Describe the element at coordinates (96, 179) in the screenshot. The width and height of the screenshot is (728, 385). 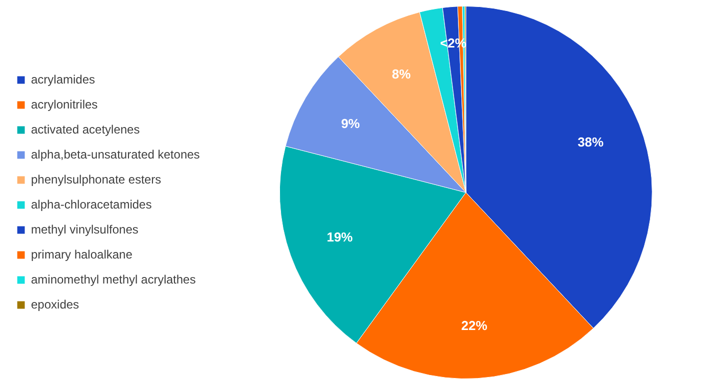
I see `legend-label: phenylsulphonate esters` at that location.